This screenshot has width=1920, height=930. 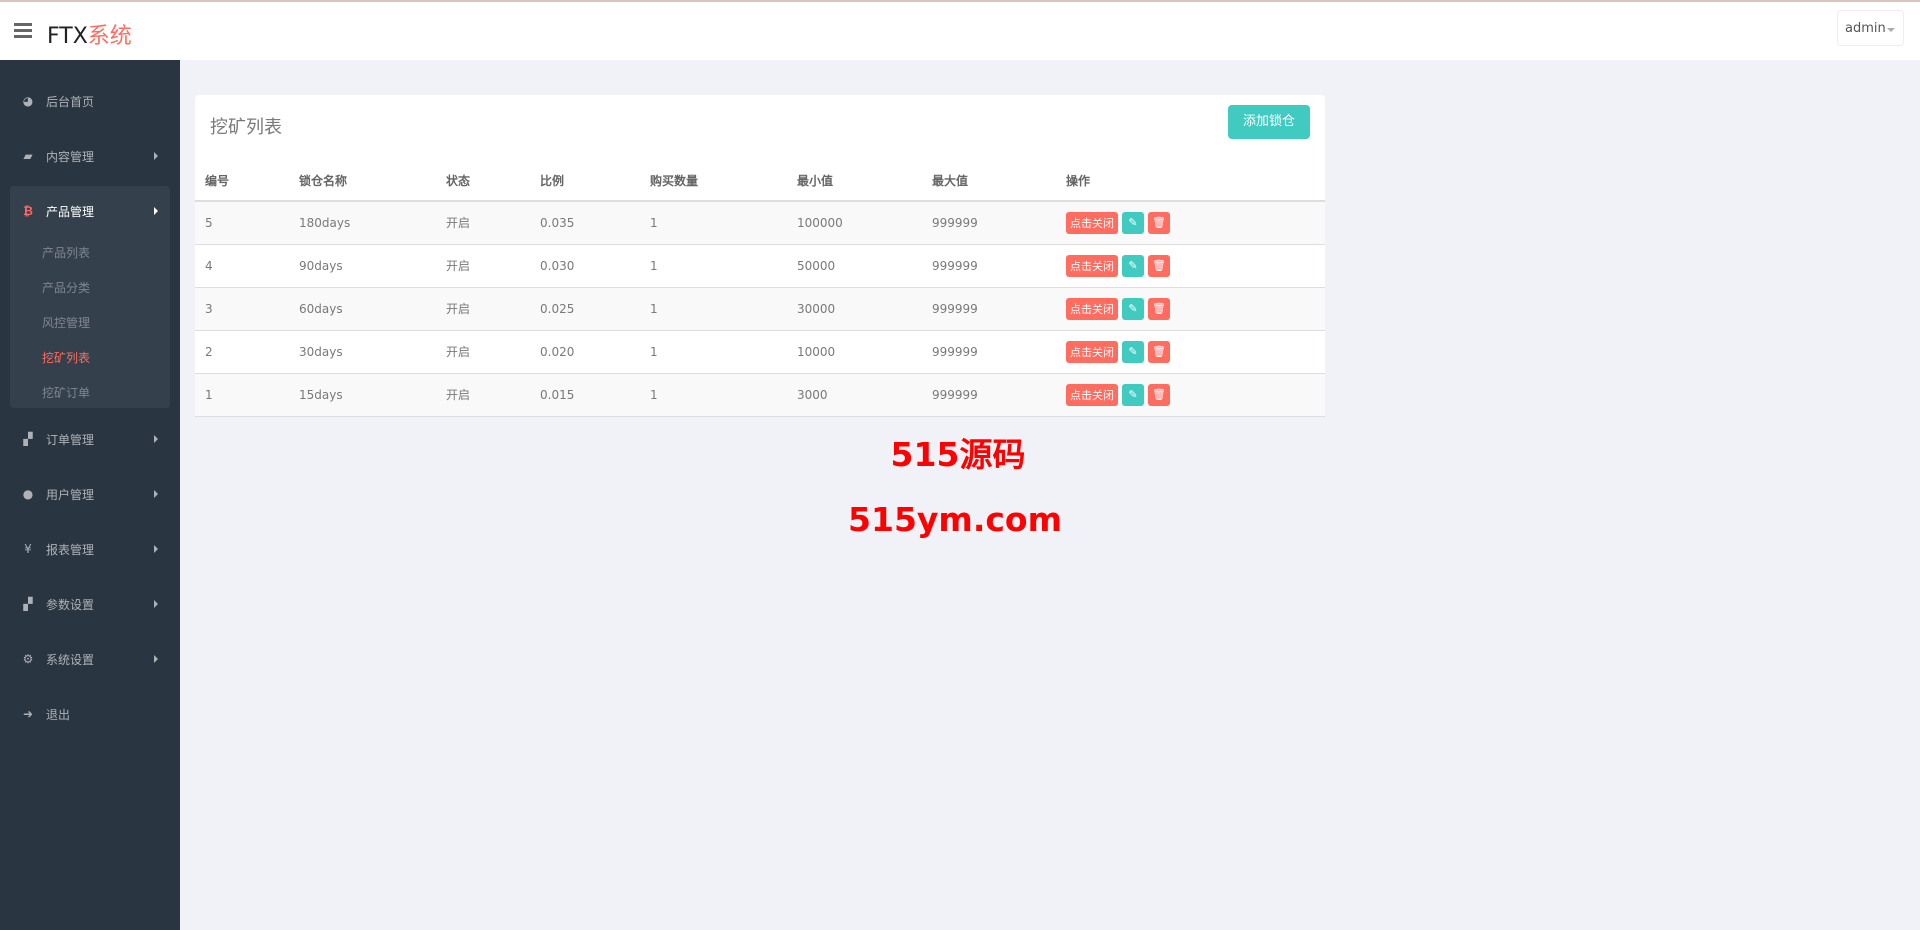 I want to click on sidebar-item-system: ⚙ 系统设置, so click(x=95, y=659).